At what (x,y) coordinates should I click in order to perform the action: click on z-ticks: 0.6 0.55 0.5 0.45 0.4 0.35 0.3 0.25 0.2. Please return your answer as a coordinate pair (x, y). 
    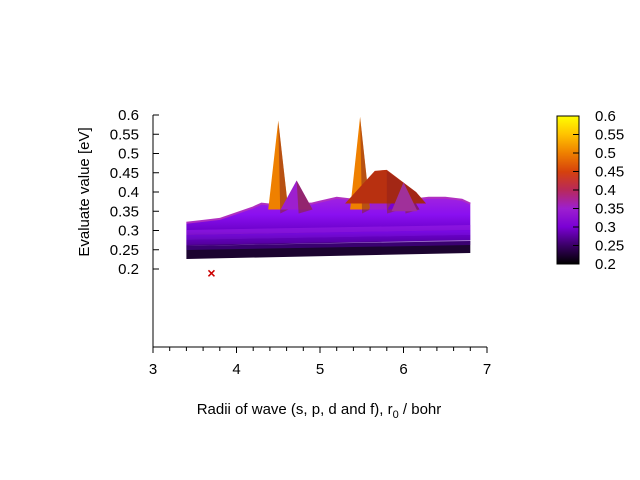
    Looking at the image, I should click on (134, 192).